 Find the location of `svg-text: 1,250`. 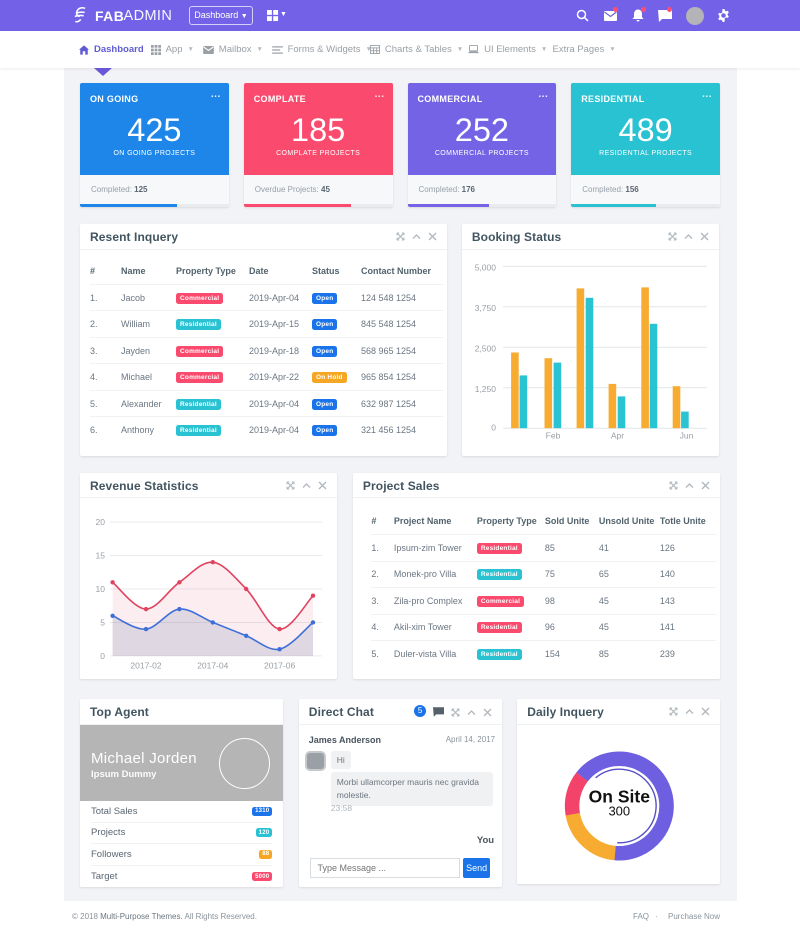

svg-text: 1,250 is located at coordinates (486, 389).